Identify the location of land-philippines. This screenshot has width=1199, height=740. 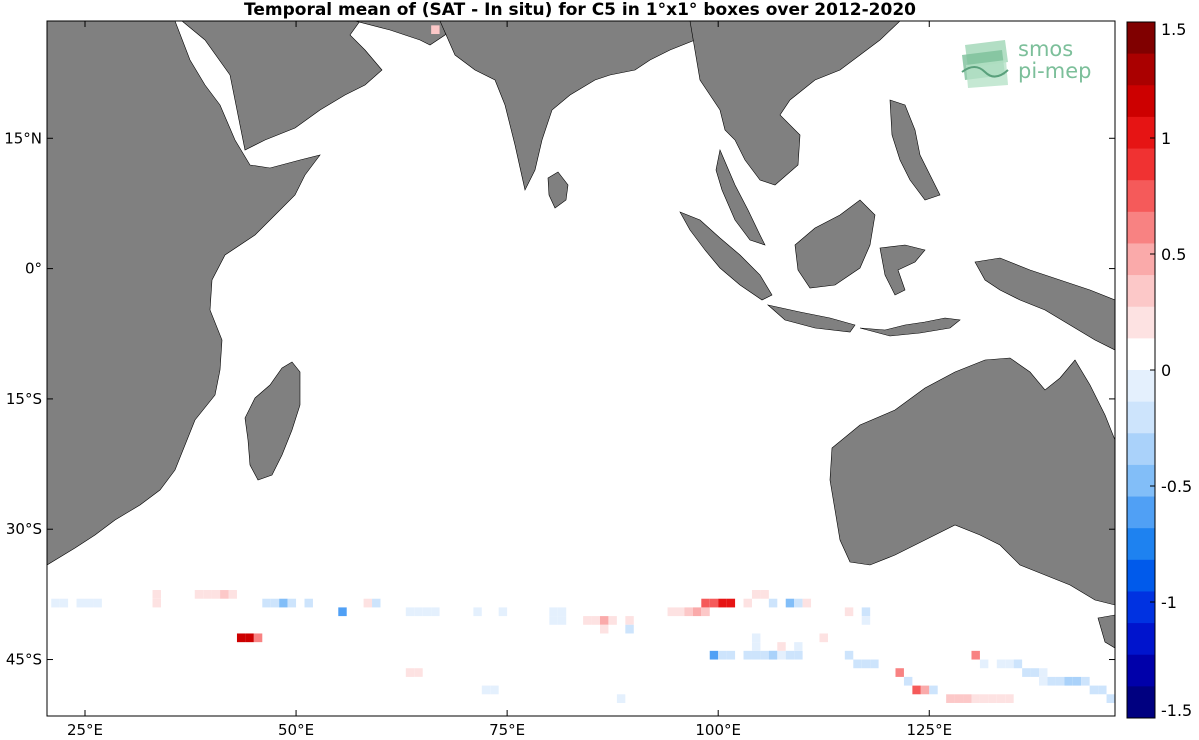
(915, 150).